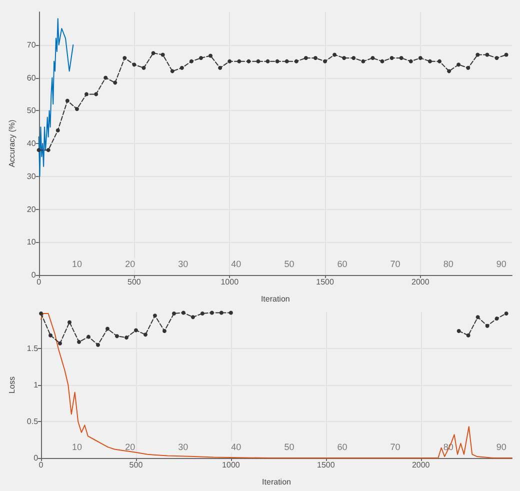  I want to click on y-tick-label: 1, so click(36, 385).